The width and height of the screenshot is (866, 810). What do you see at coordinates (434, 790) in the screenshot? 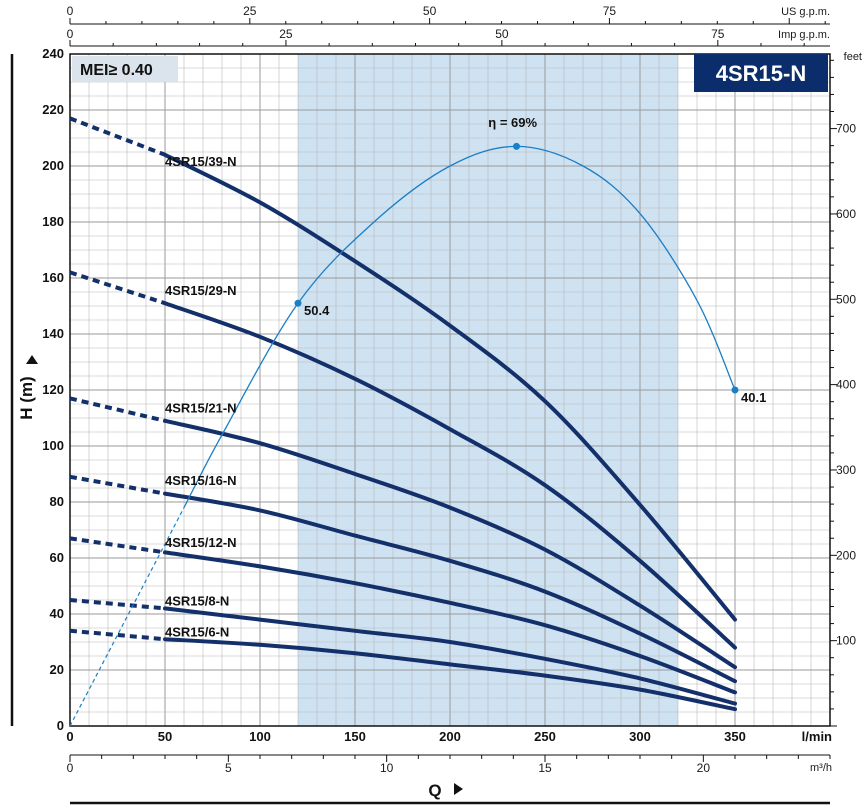
I see `x-axis-title: Q` at bounding box center [434, 790].